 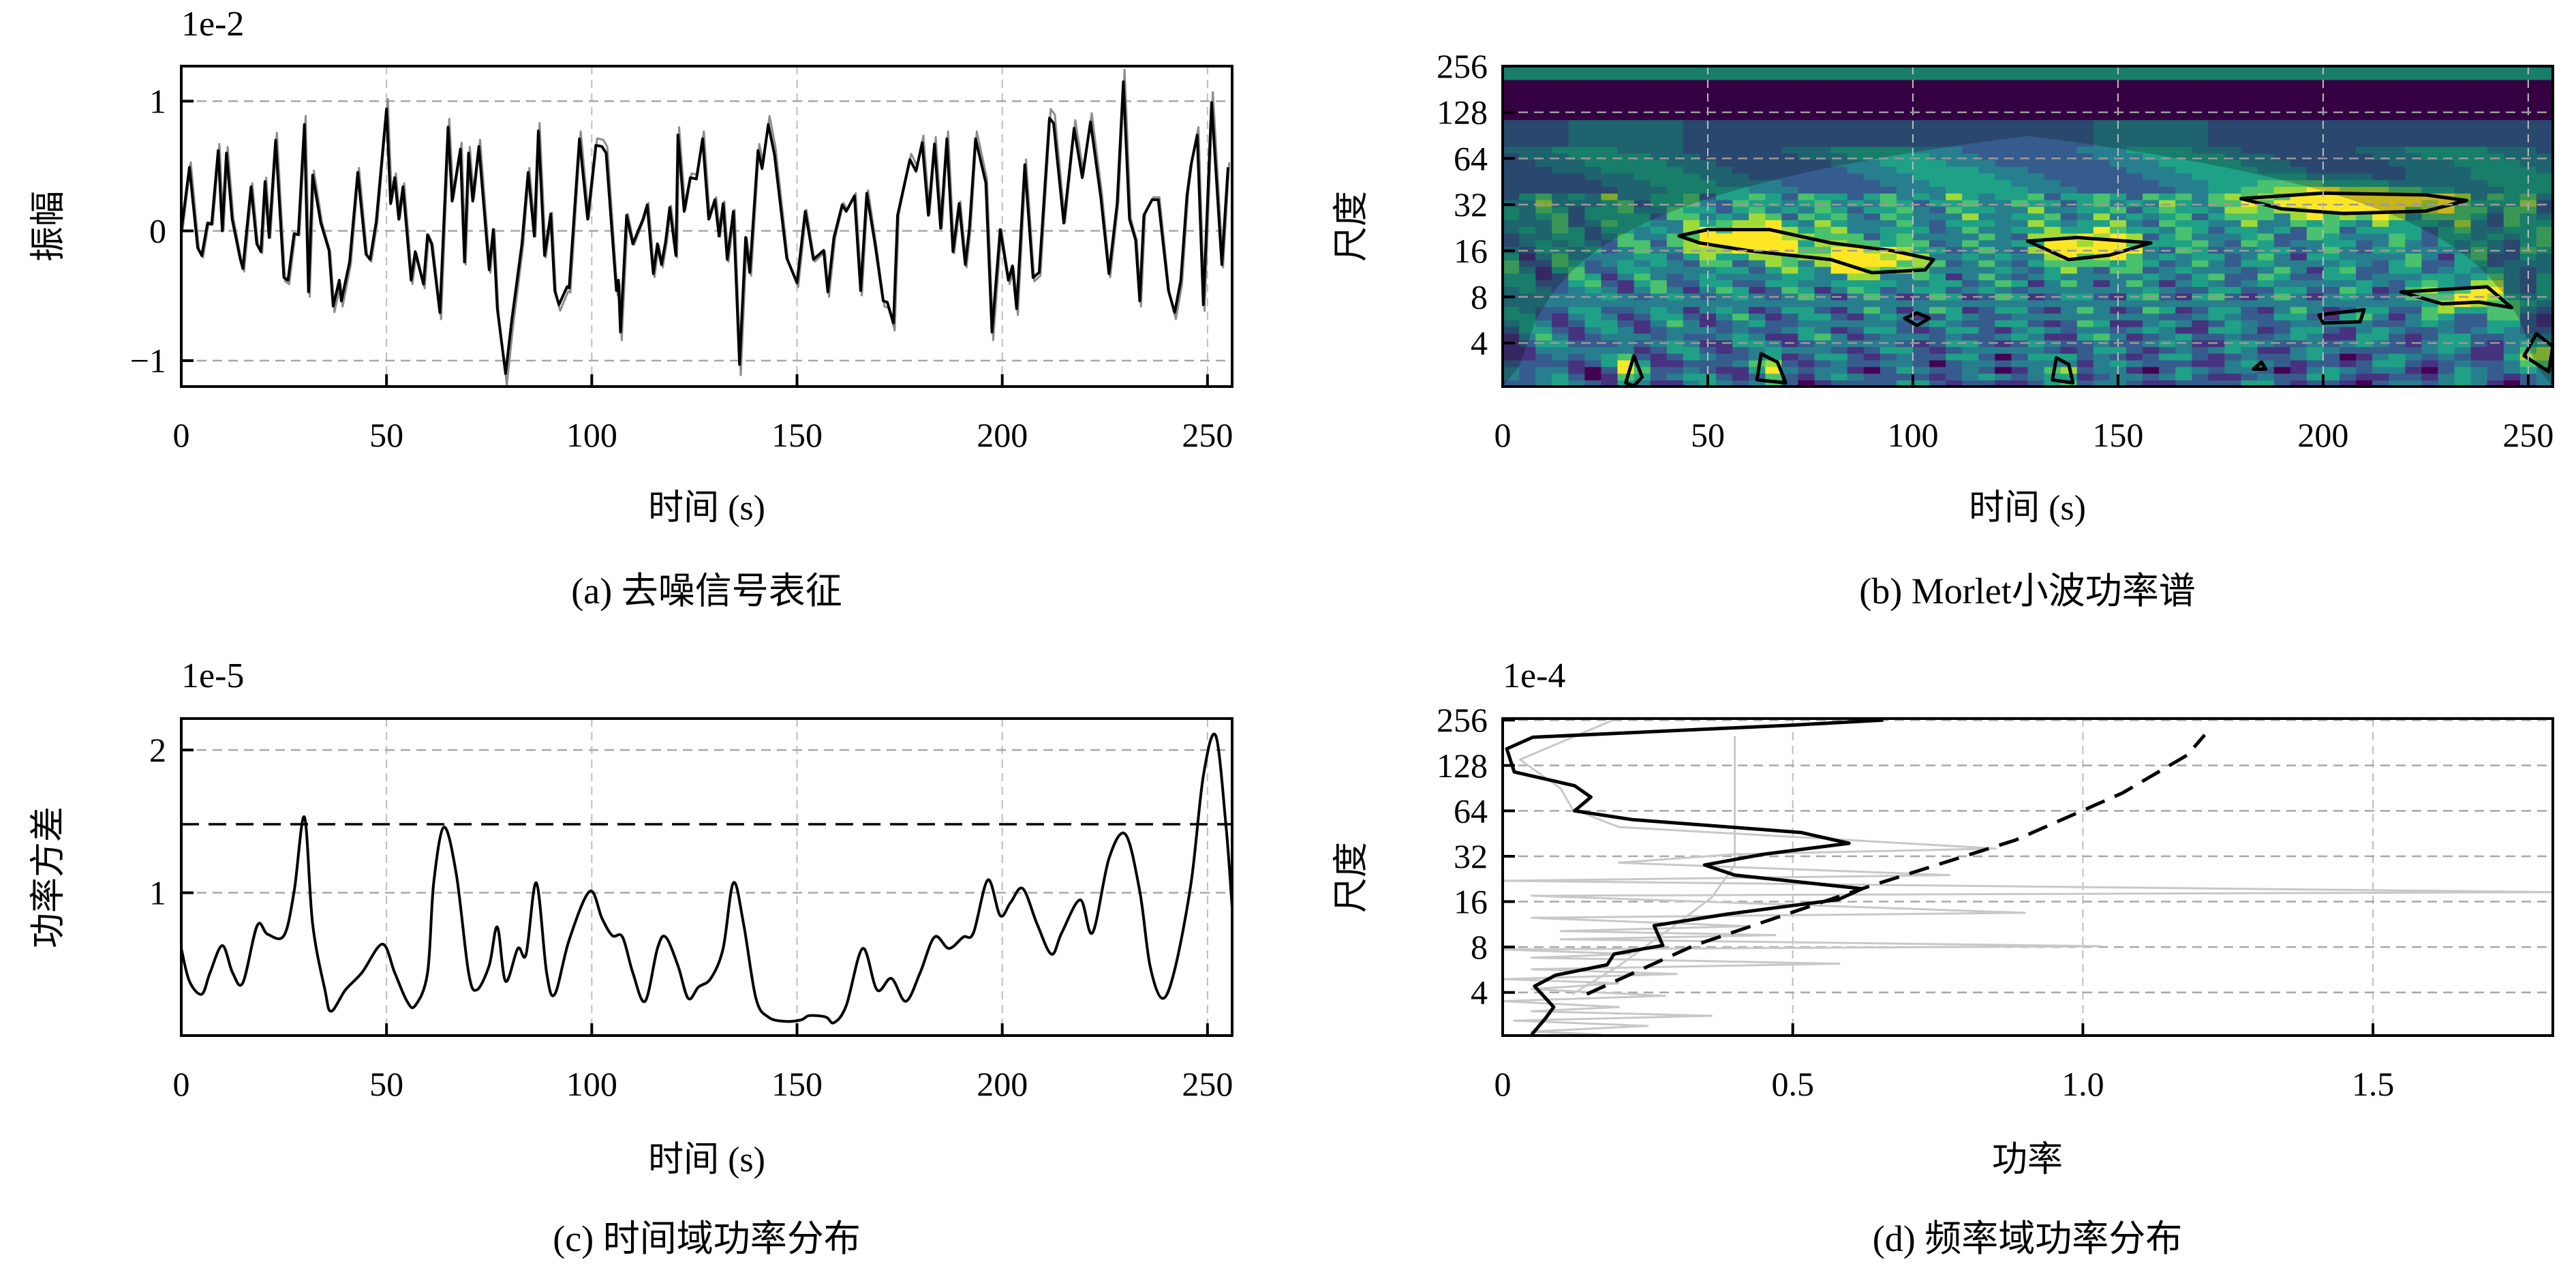 I want to click on significance-contour, so click(x=1634, y=370).